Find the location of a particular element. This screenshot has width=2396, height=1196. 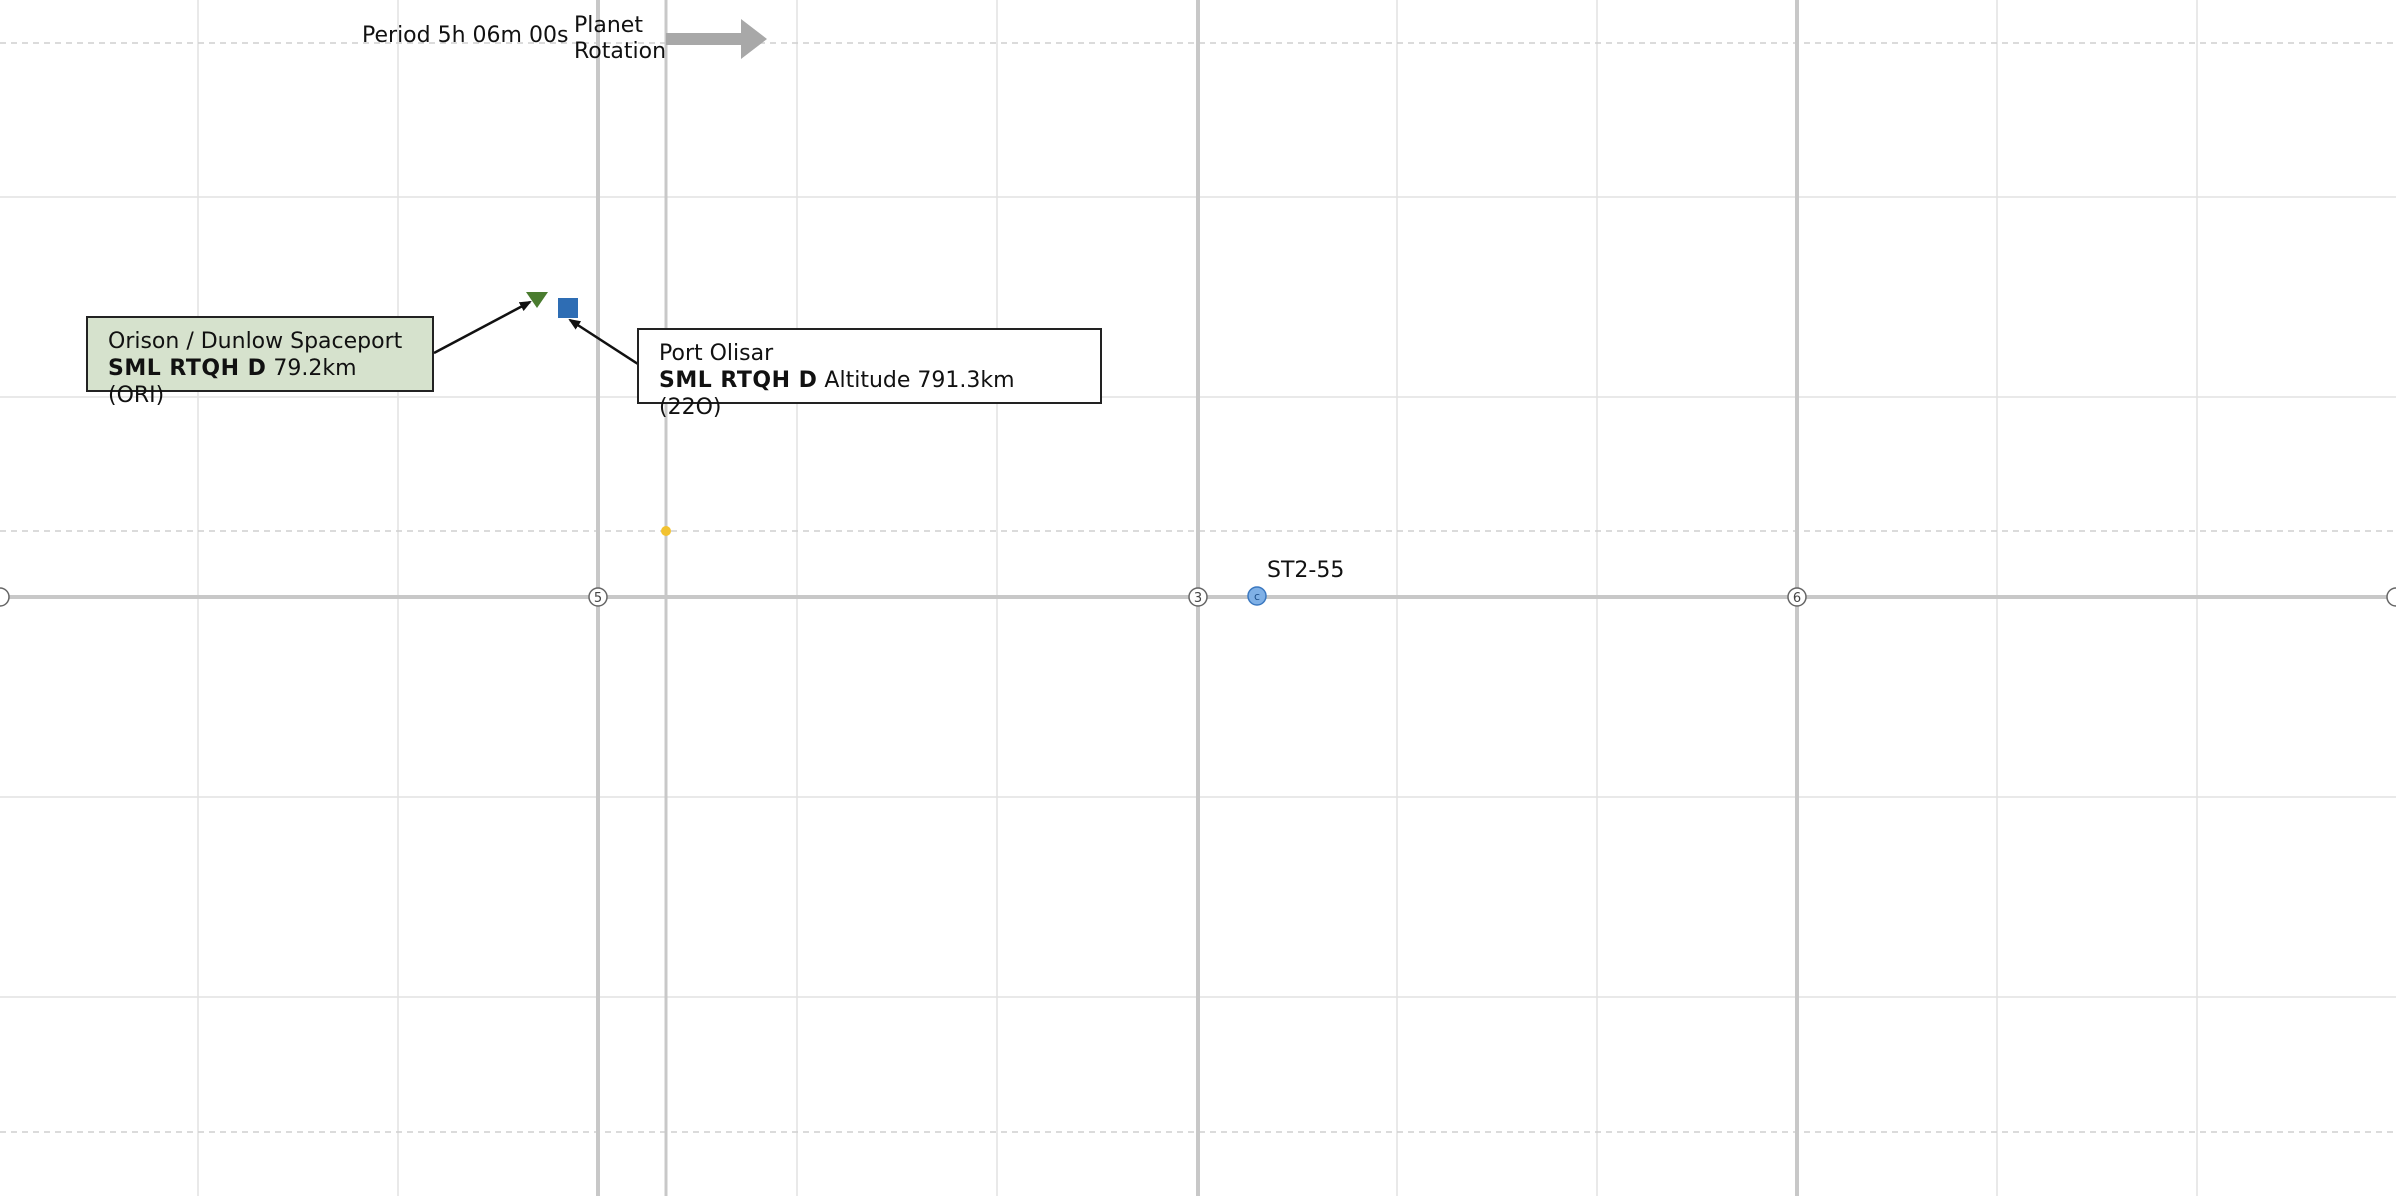

axis-marker-left-edge is located at coordinates (5, 597).